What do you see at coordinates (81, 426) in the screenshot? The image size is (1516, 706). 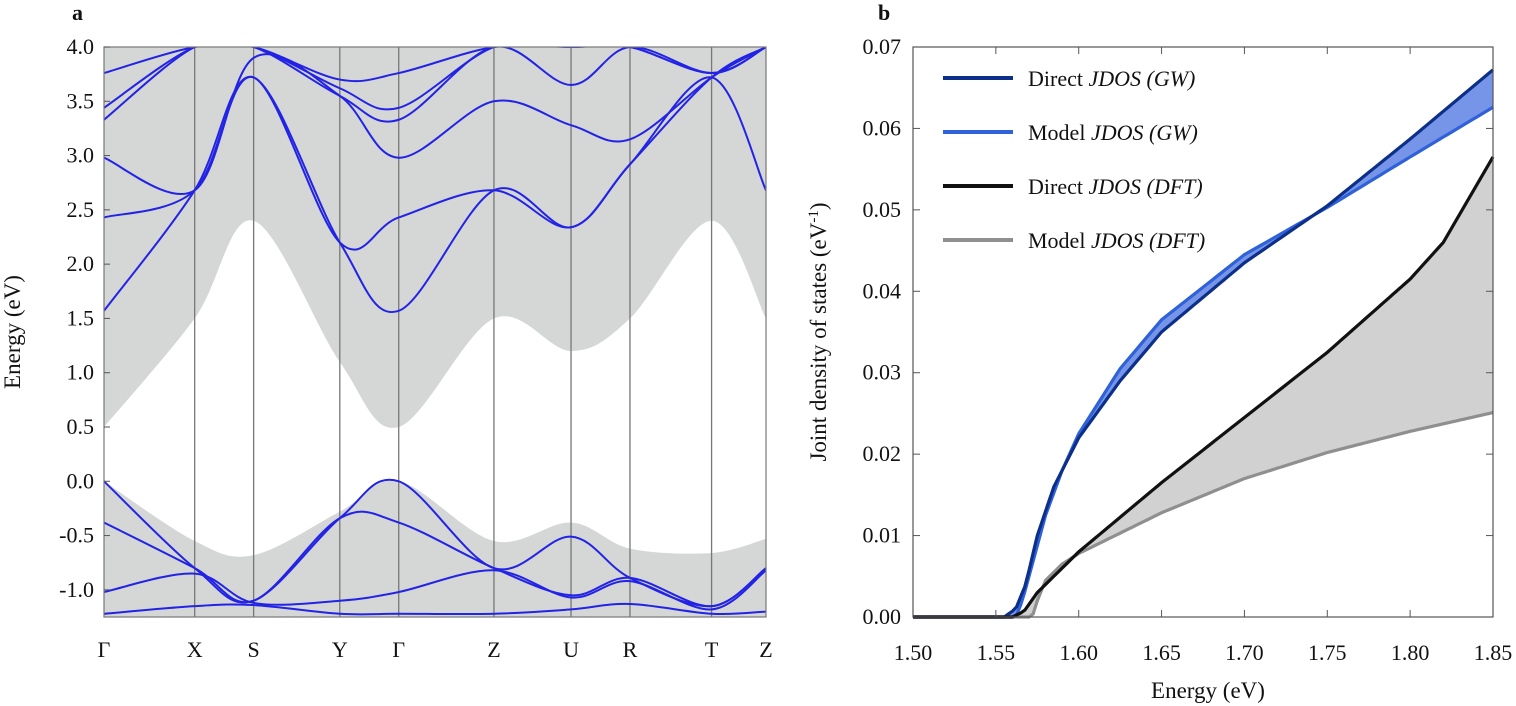 I see `y-tick-label: 0.5` at bounding box center [81, 426].